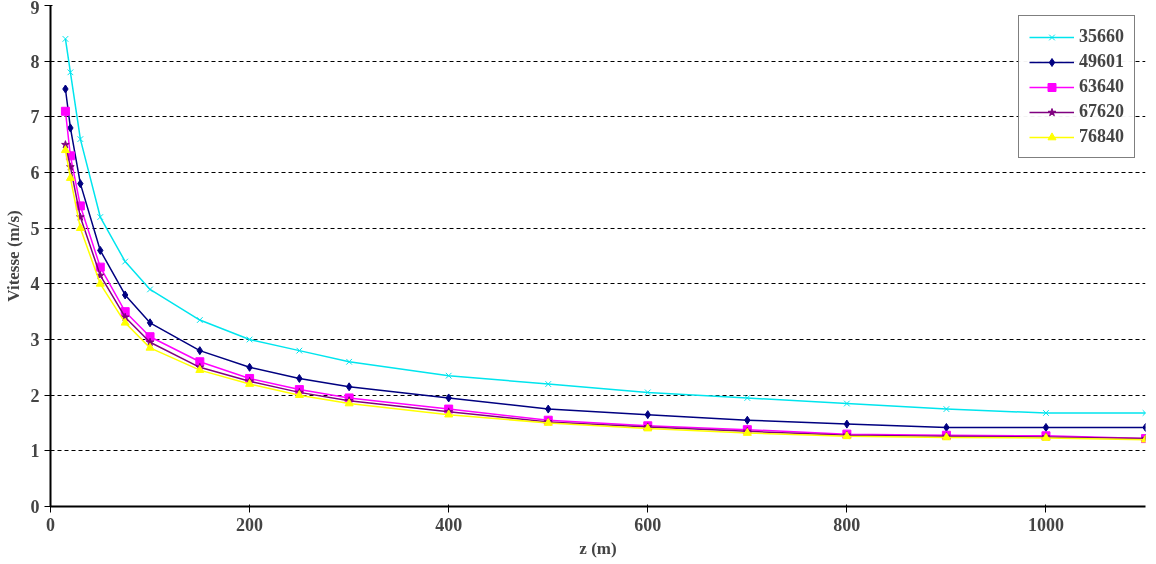 The width and height of the screenshot is (1156, 564). I want to click on legend-label: 67620, so click(1101, 111).